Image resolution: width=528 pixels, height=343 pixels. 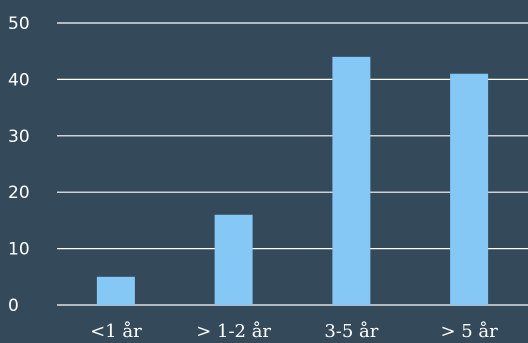 I want to click on x-tick-label: > 1-2 år, so click(x=233, y=331).